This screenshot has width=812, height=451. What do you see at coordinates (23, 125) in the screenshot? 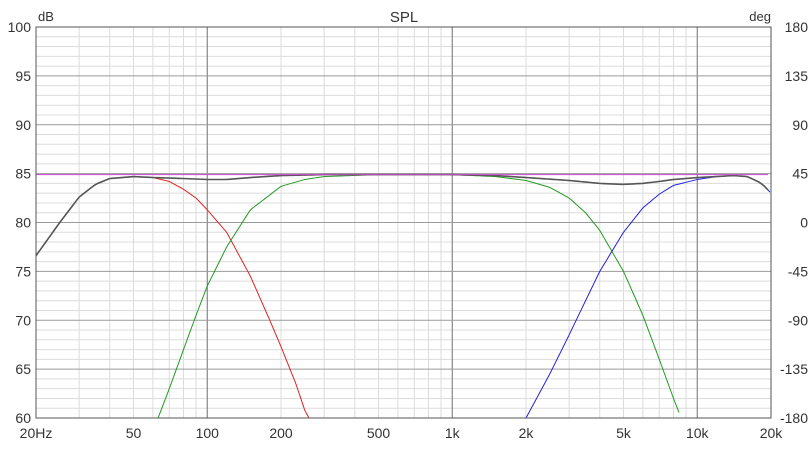
I see `y-tick-label: 90` at bounding box center [23, 125].